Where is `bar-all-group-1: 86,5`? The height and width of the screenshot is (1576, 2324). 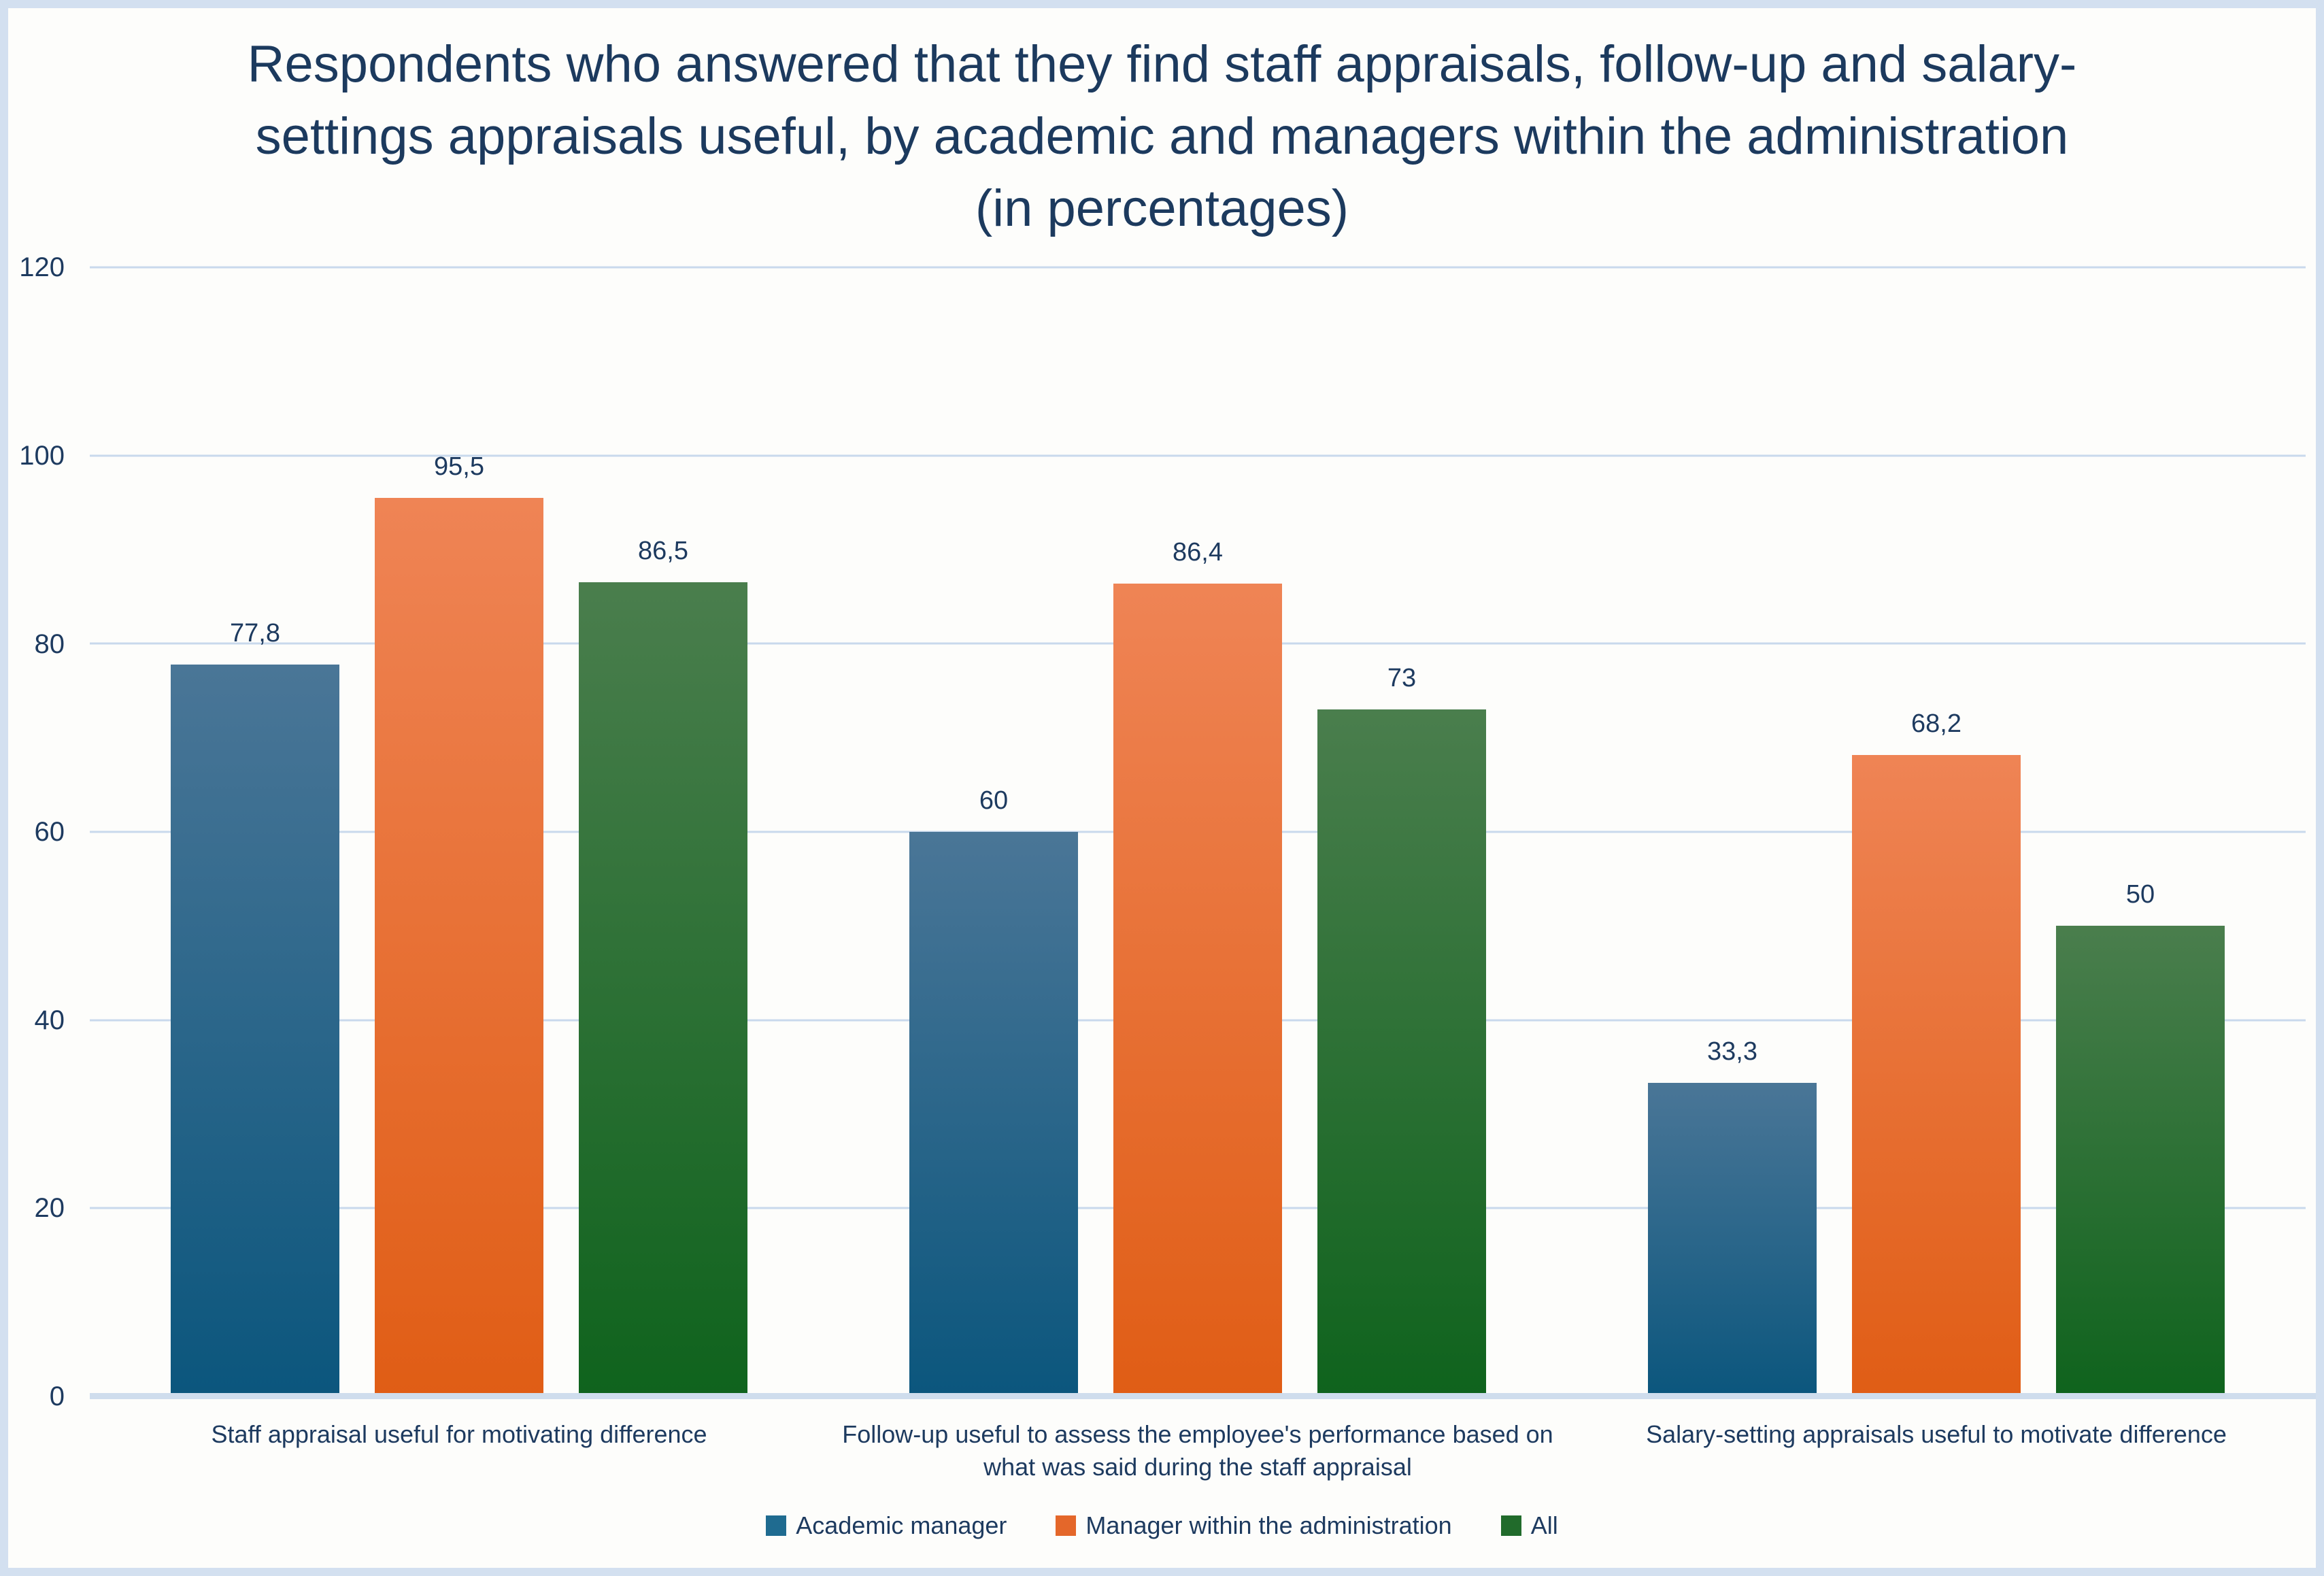
bar-all-group-1: 86,5 is located at coordinates (663, 966).